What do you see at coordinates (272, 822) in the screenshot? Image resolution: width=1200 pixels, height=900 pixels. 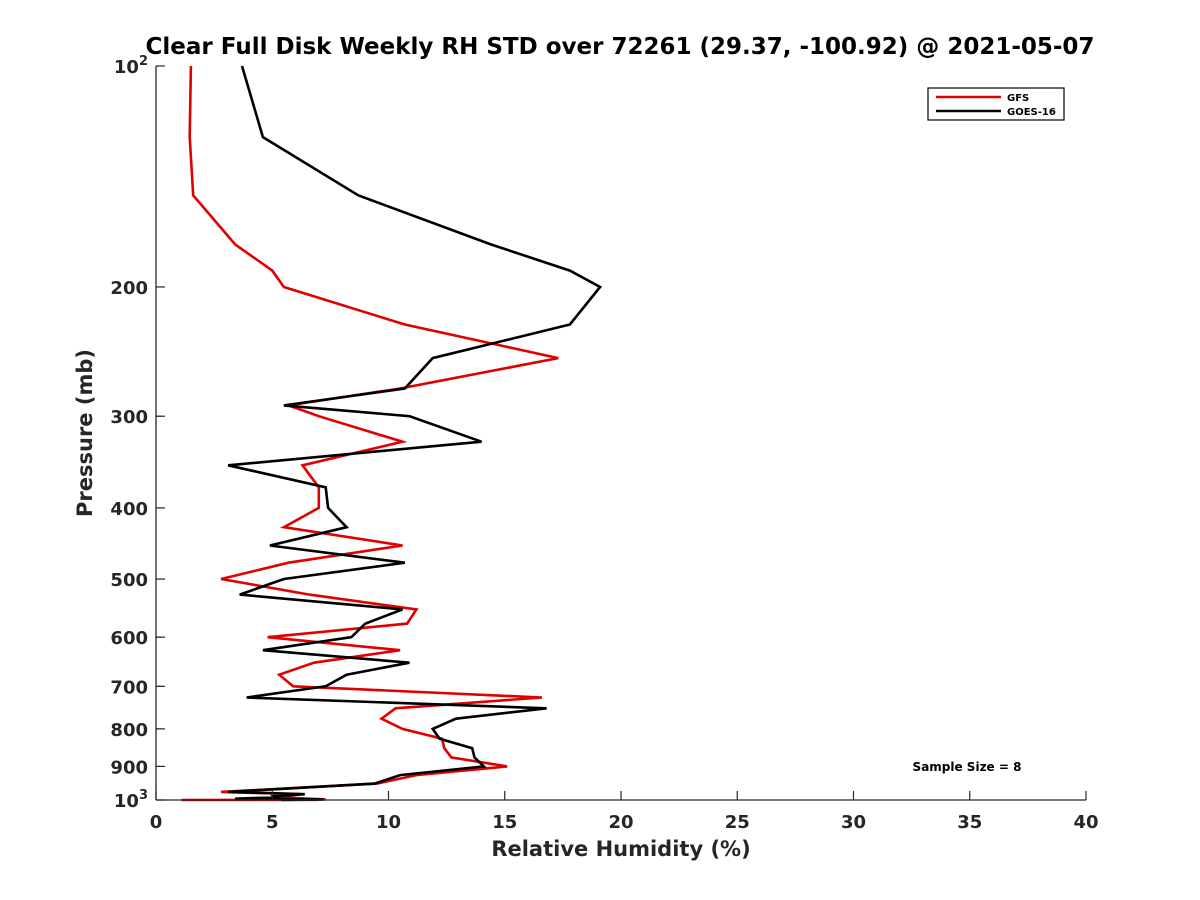 I see `x-tick-label: 5` at bounding box center [272, 822].